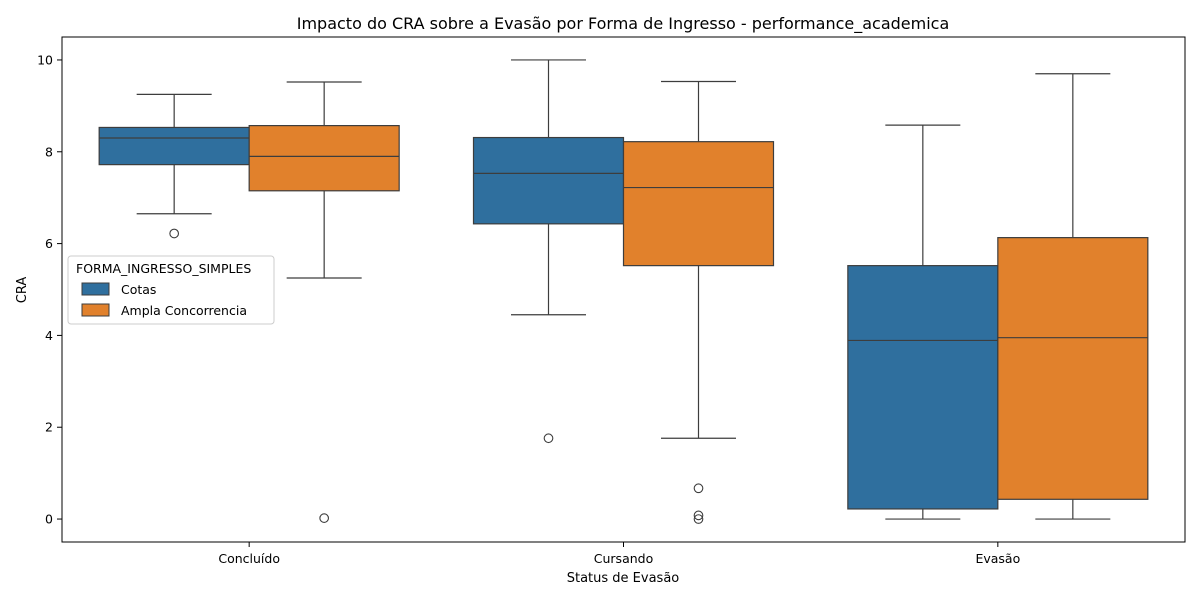  What do you see at coordinates (95, 289) in the screenshot?
I see `legend-swatch-cotas` at bounding box center [95, 289].